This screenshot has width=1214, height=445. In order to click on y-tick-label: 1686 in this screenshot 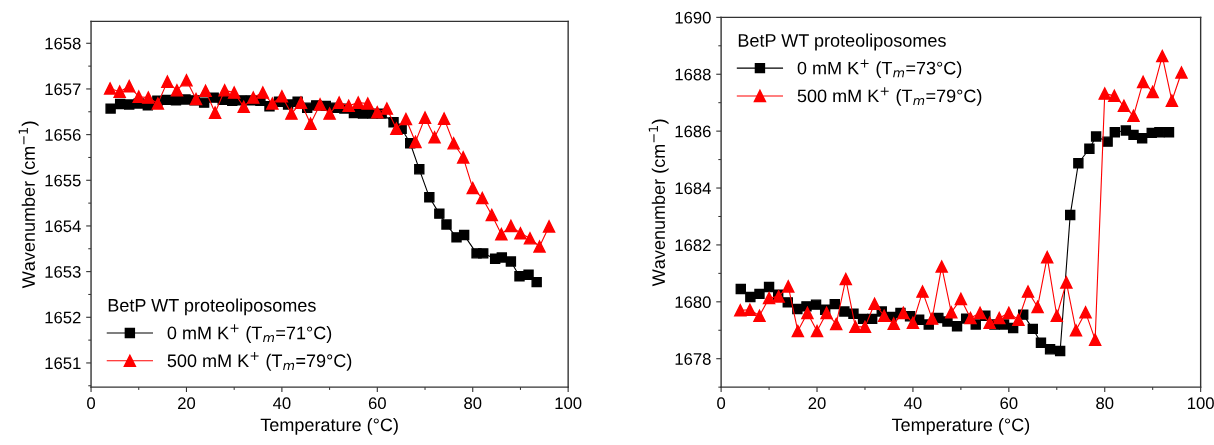, I will do `click(693, 131)`.